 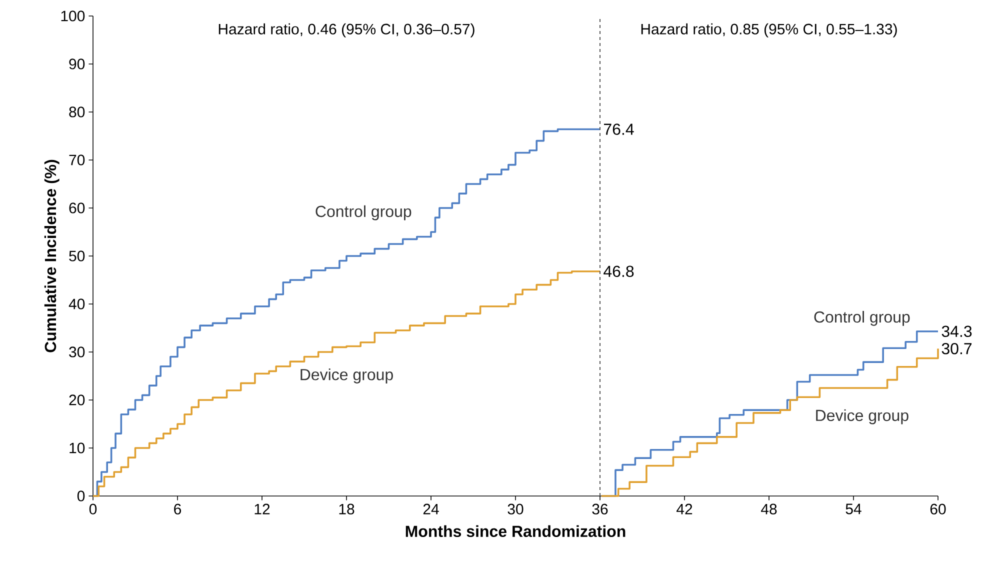 What do you see at coordinates (769, 509) in the screenshot?
I see `x-tick-label: 48` at bounding box center [769, 509].